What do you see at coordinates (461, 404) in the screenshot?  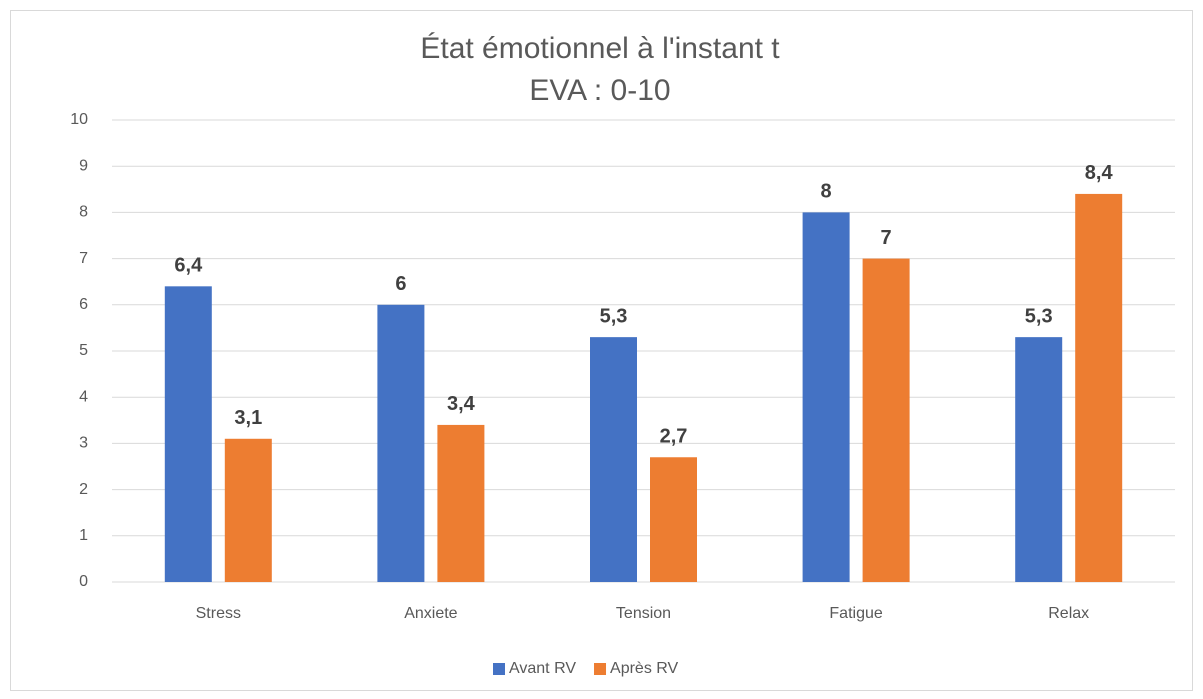 I see `data-label: 3,4` at bounding box center [461, 404].